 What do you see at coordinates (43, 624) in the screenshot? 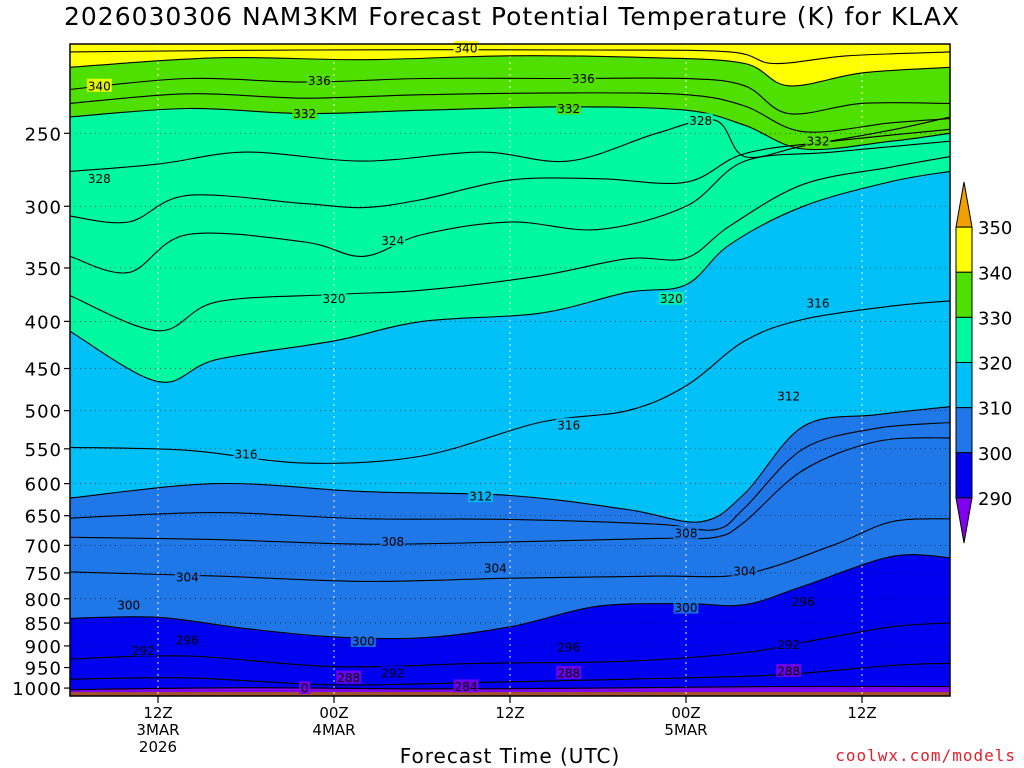
I see `y-tick-label: 850` at bounding box center [43, 624].